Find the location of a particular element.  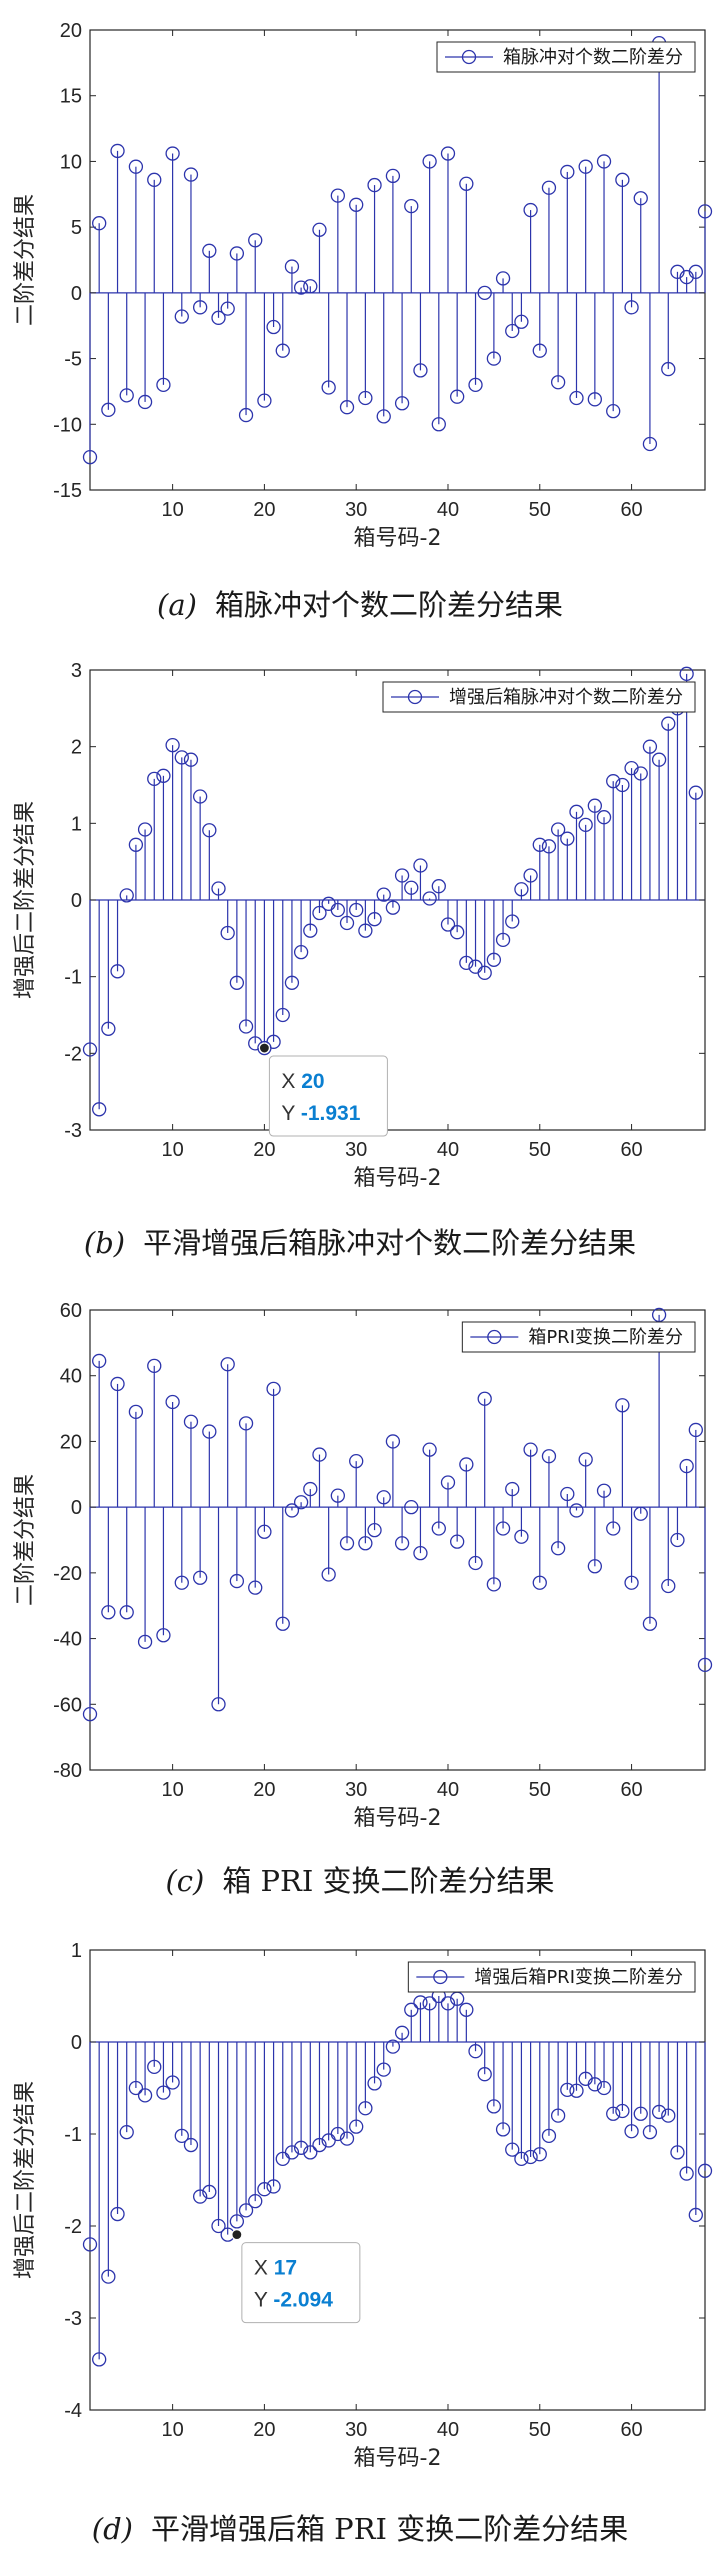

datatip-y-value: -1.931 is located at coordinates (331, 1113).